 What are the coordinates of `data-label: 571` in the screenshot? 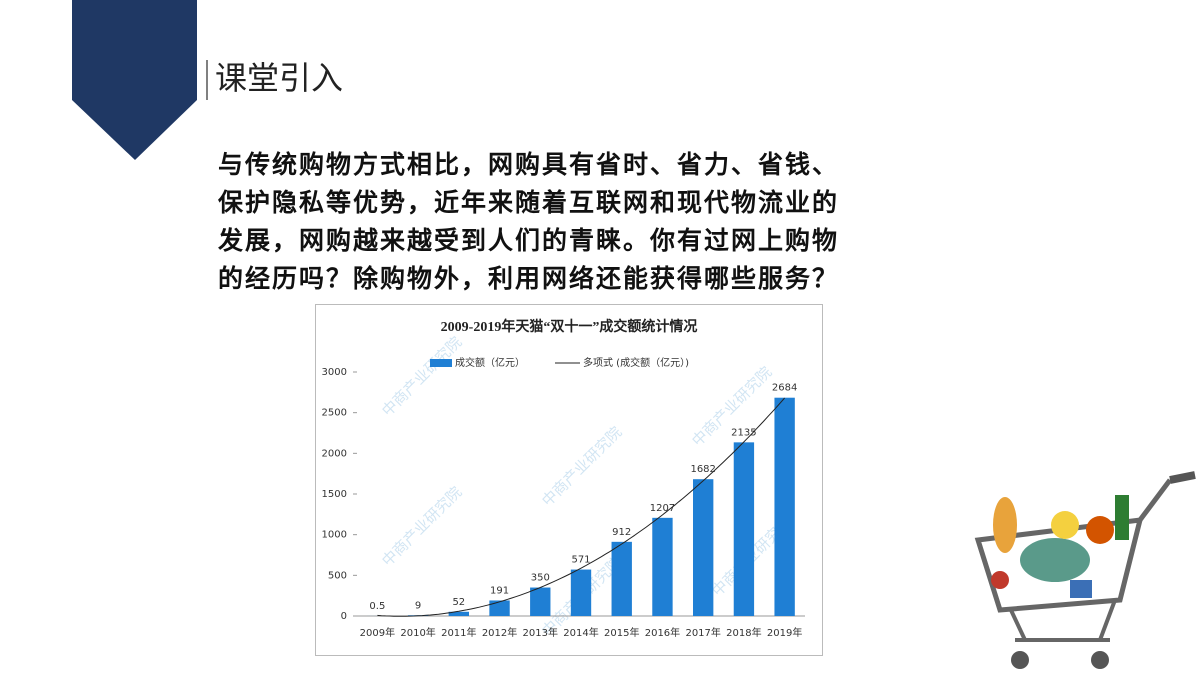 It's located at (580, 560).